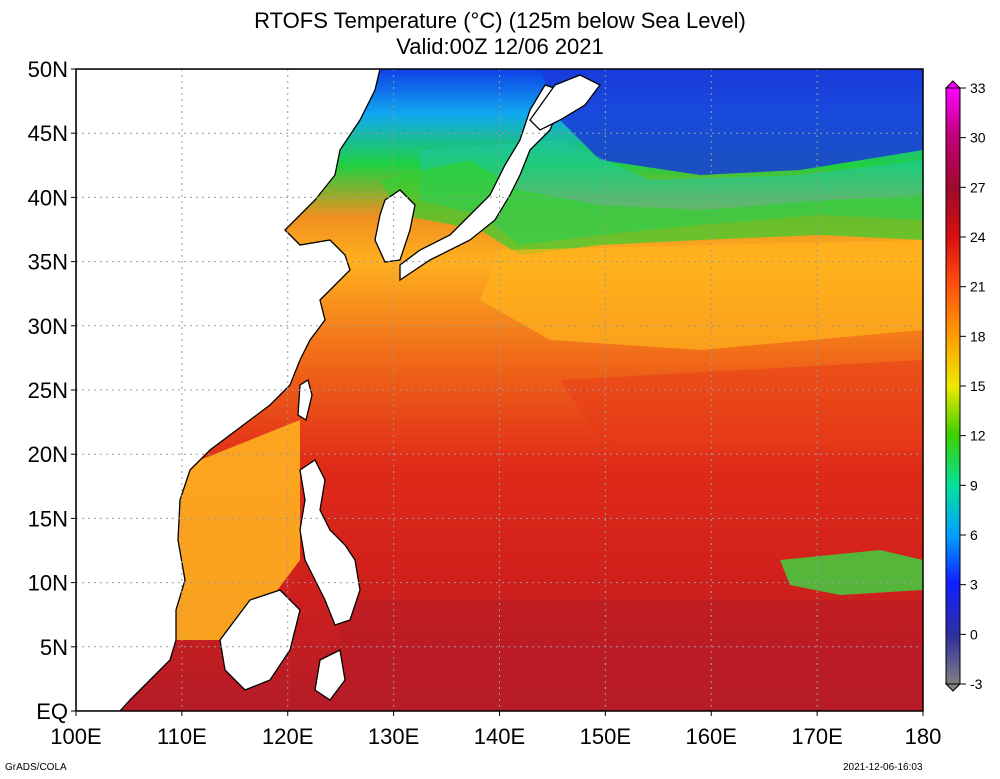  Describe the element at coordinates (923, 736) in the screenshot. I see `x-tick-label: 180` at that location.